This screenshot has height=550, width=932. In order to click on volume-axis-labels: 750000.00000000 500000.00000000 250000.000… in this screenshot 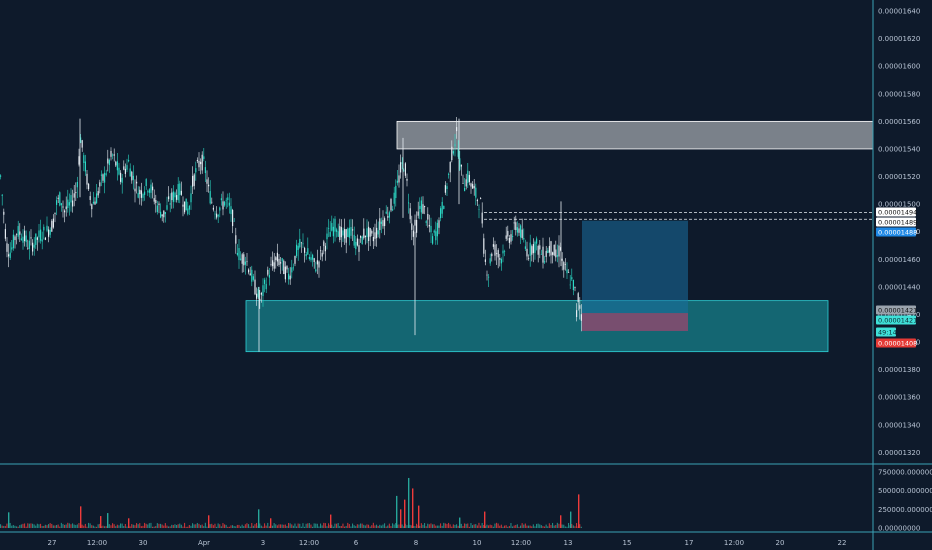, I will do `click(905, 501)`.